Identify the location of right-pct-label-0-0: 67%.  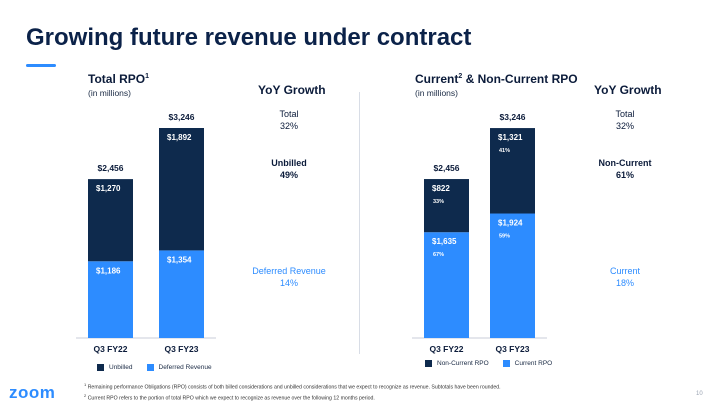
(438, 255).